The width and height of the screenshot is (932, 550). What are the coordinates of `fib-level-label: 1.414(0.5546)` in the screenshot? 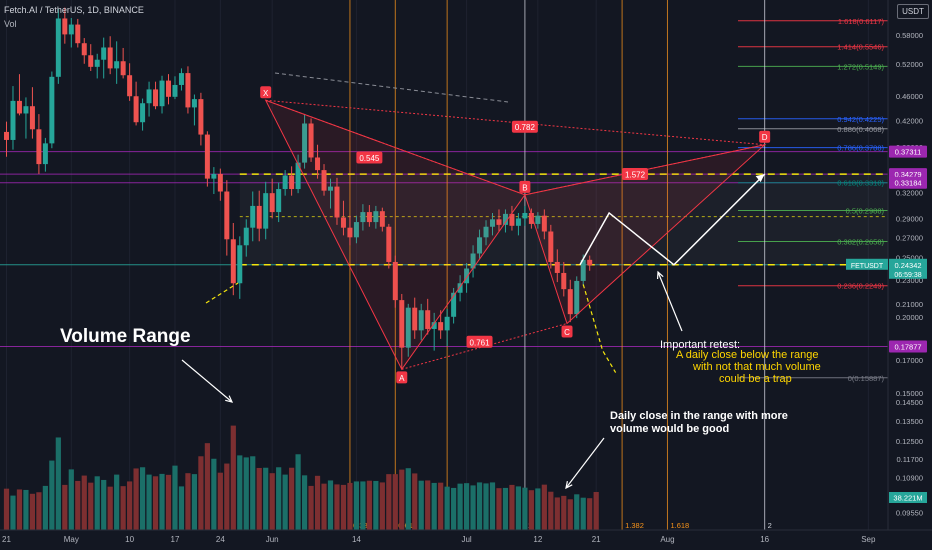 It's located at (860, 47).